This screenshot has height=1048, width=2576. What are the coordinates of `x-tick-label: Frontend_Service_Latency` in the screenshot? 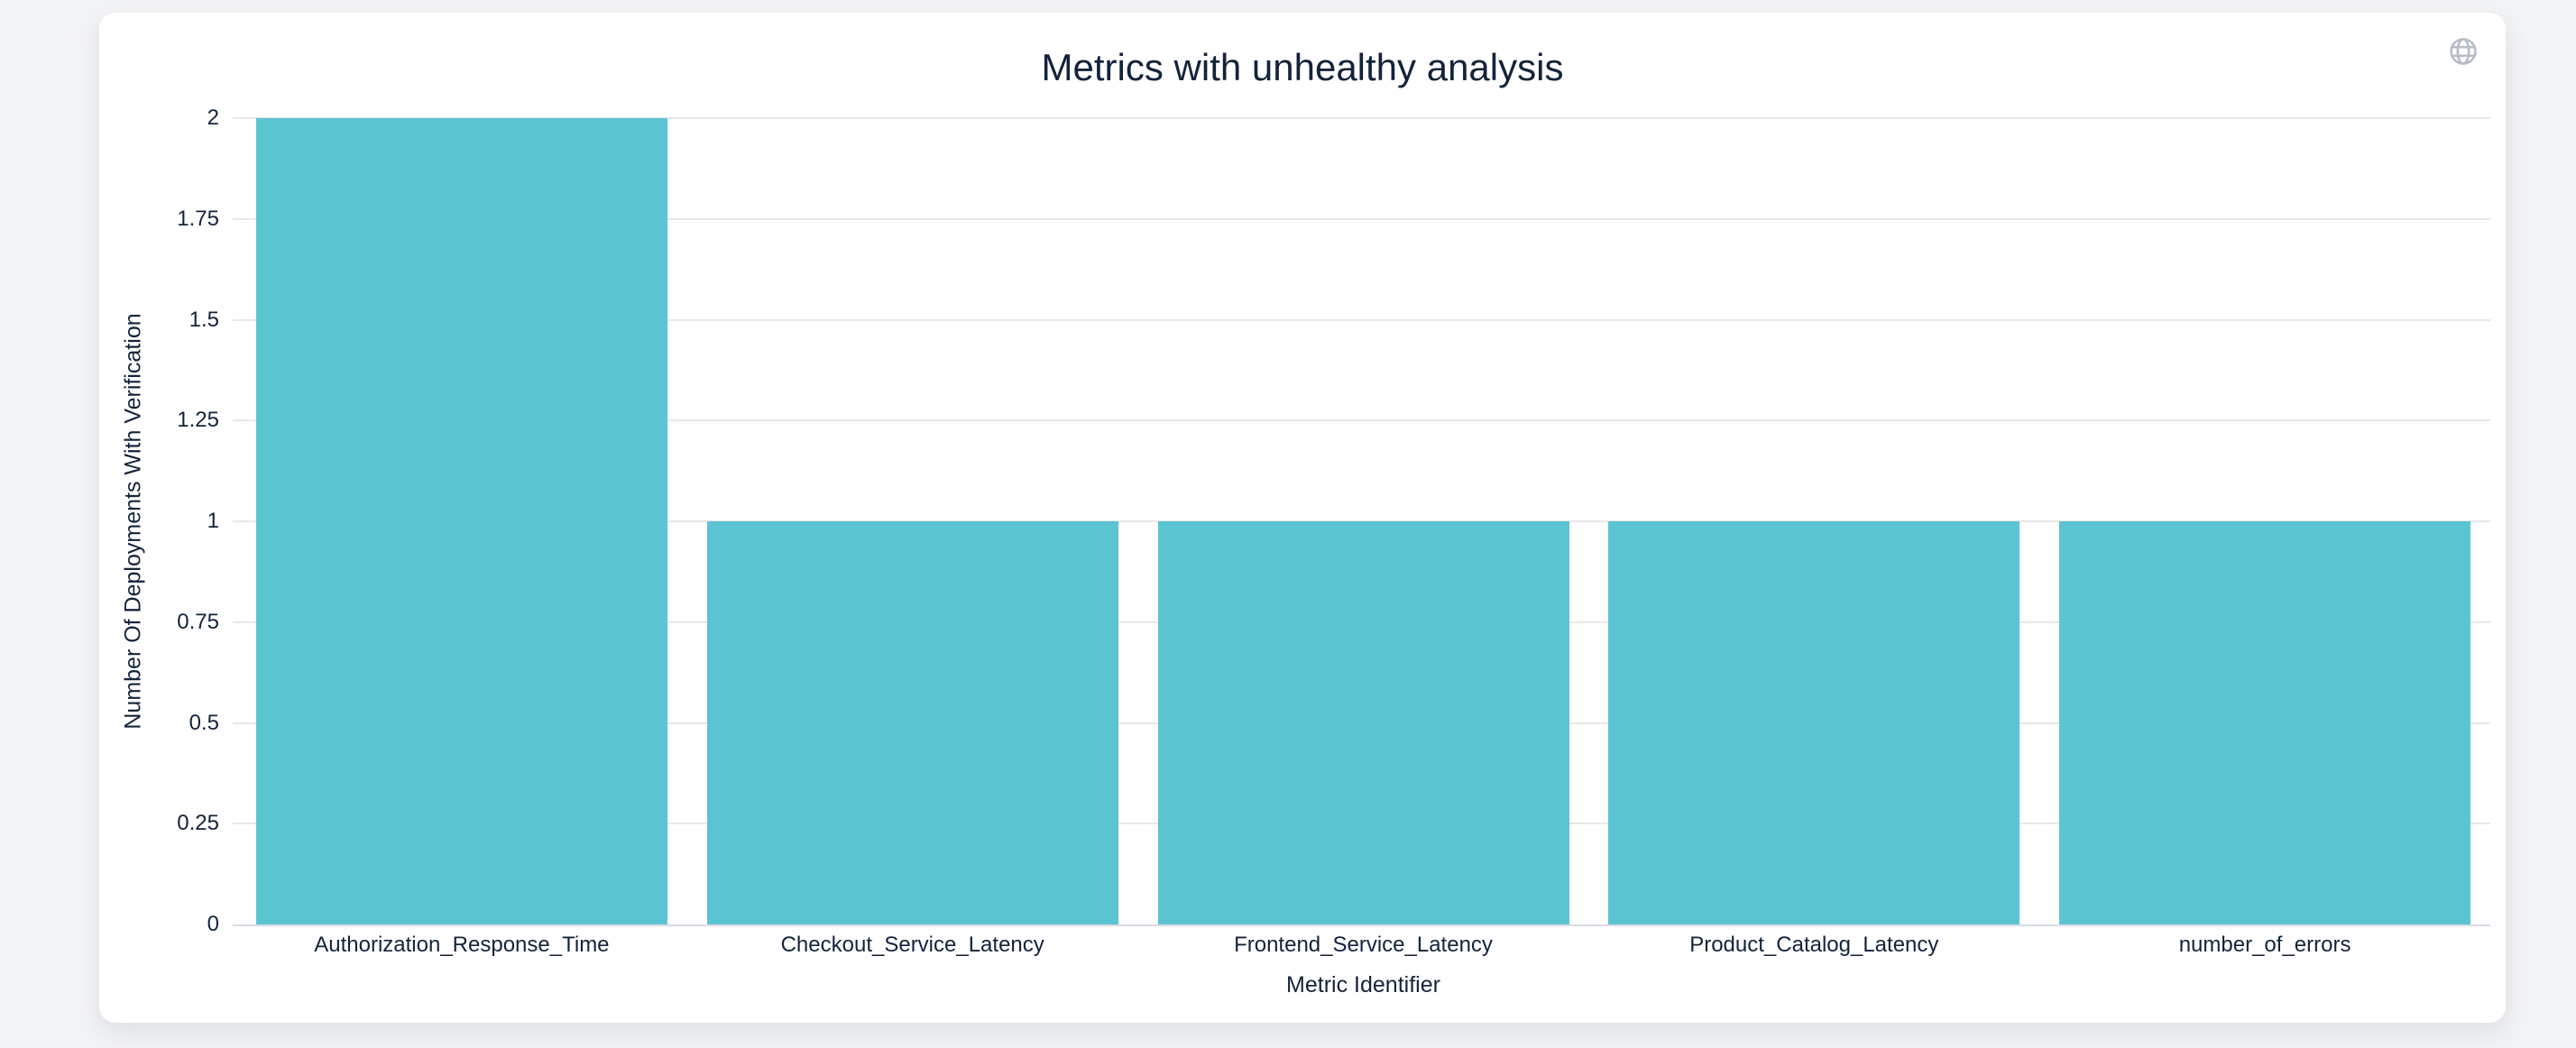 It's located at (1363, 945).